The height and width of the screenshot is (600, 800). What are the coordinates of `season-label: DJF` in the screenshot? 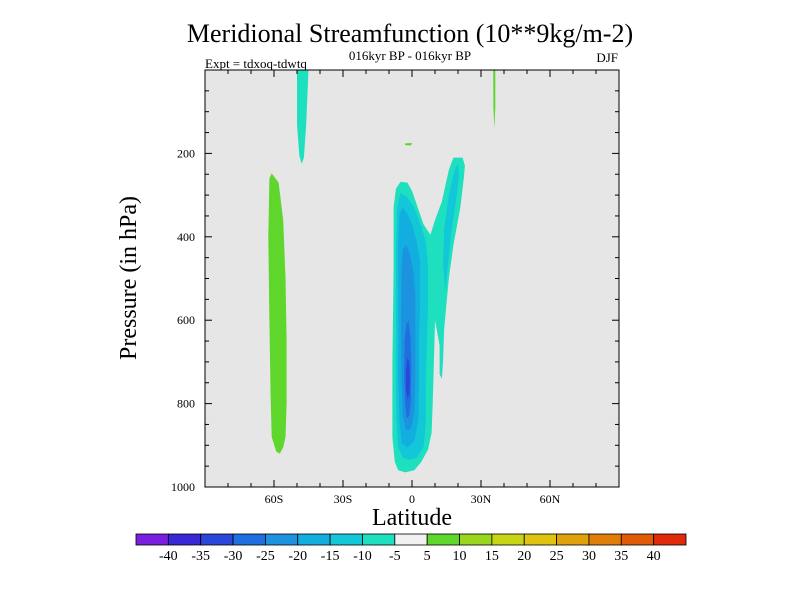 It's located at (607, 57).